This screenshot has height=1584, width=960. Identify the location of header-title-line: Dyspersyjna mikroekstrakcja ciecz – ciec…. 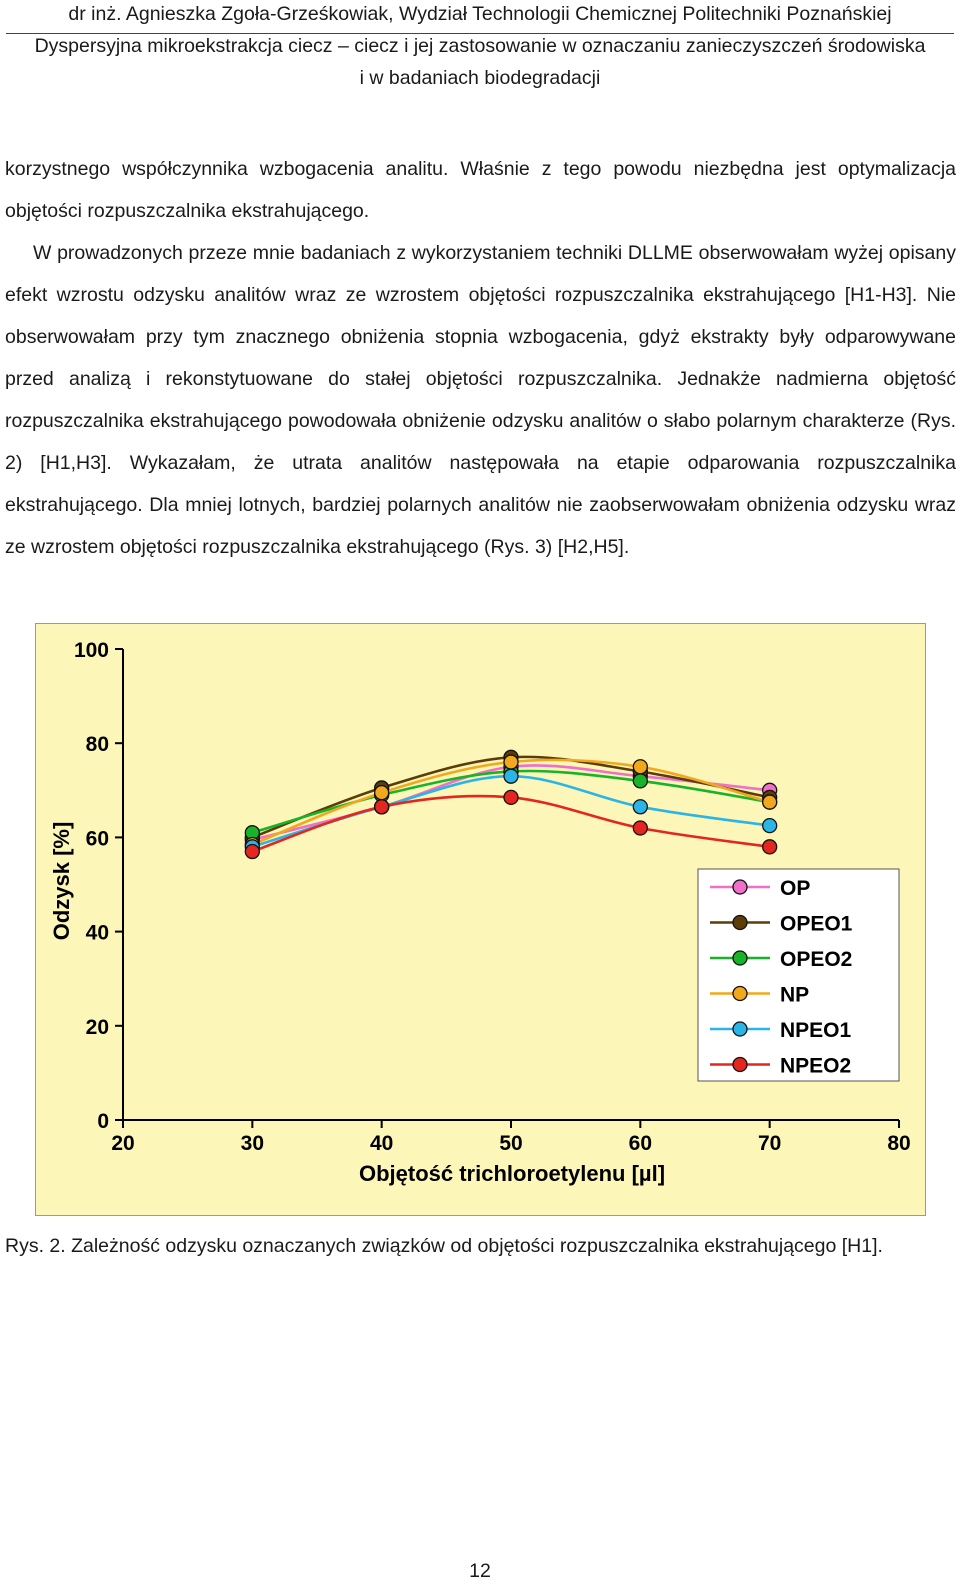
(480, 46).